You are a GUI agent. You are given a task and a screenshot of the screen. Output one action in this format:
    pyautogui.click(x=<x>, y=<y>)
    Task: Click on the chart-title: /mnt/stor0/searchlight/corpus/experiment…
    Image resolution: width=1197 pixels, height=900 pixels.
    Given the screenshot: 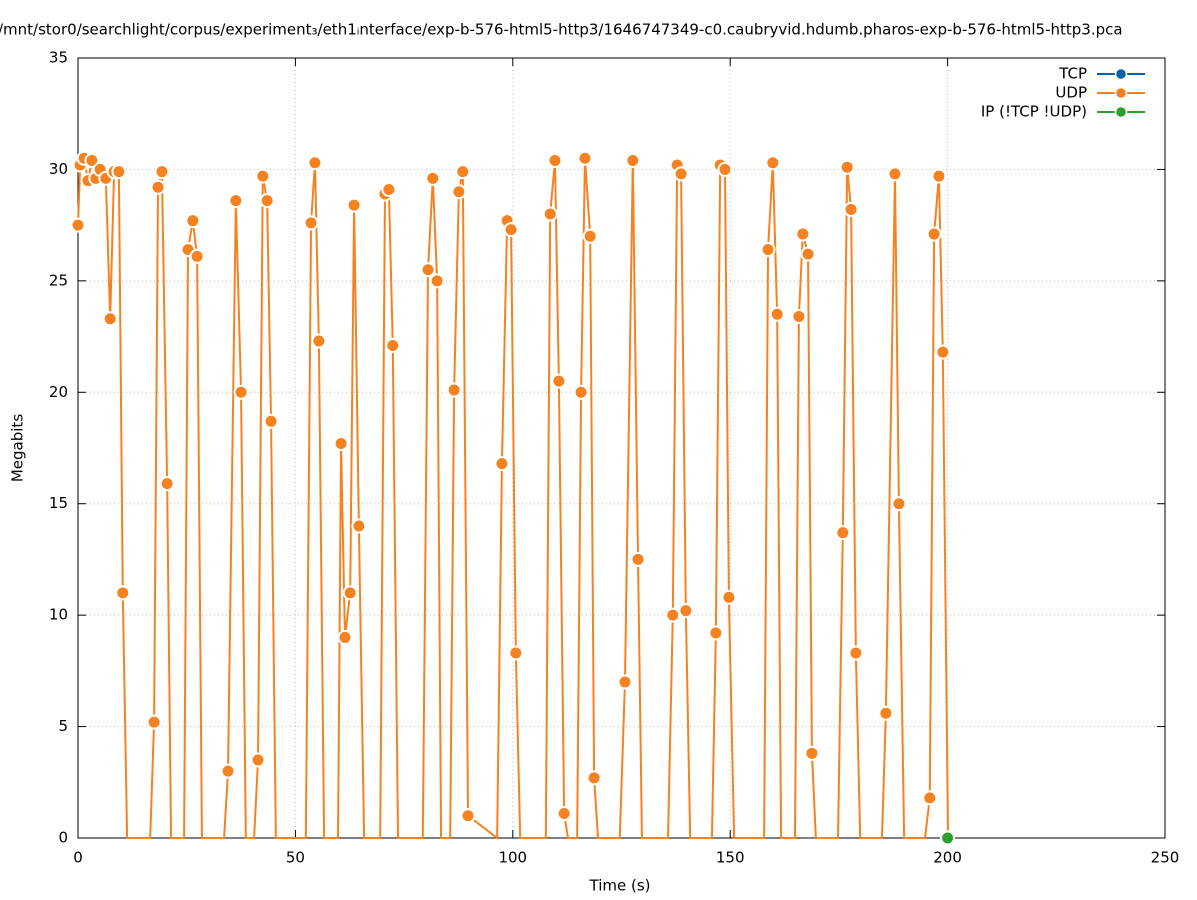 What is the action you would take?
    pyautogui.click(x=561, y=30)
    